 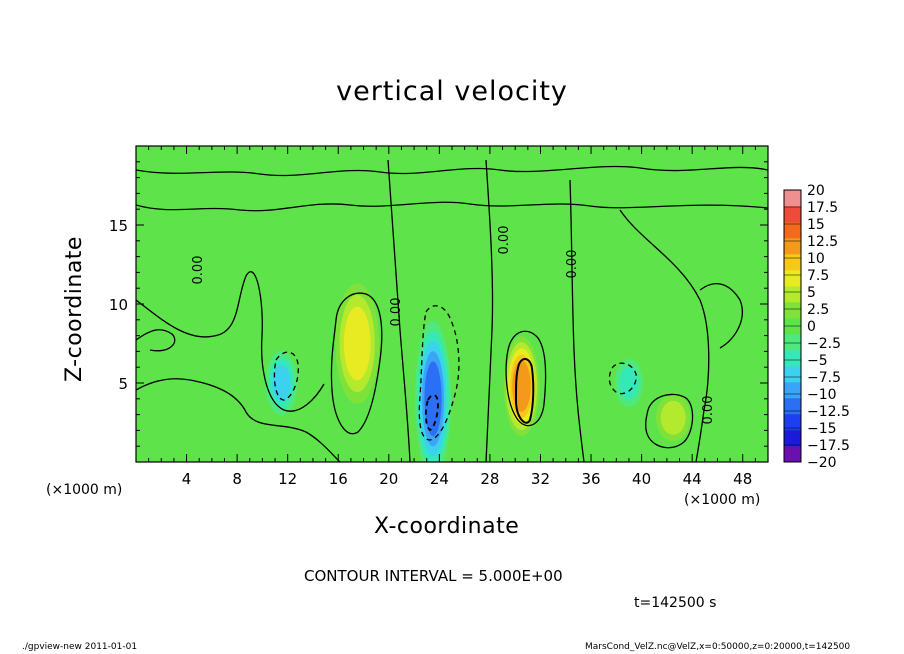 I want to click on contour-interval-label: CONTOUR INTERVAL = 5.000E+00, so click(x=433, y=576).